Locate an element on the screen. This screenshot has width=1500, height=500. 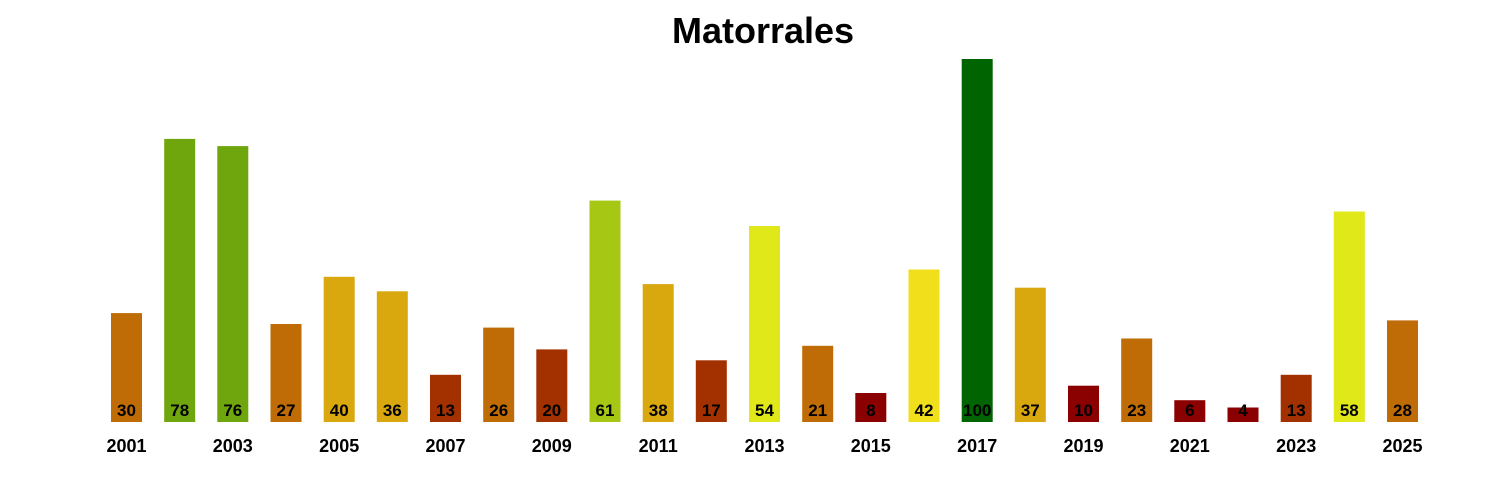
bar-2023 is located at coordinates (1296, 398).